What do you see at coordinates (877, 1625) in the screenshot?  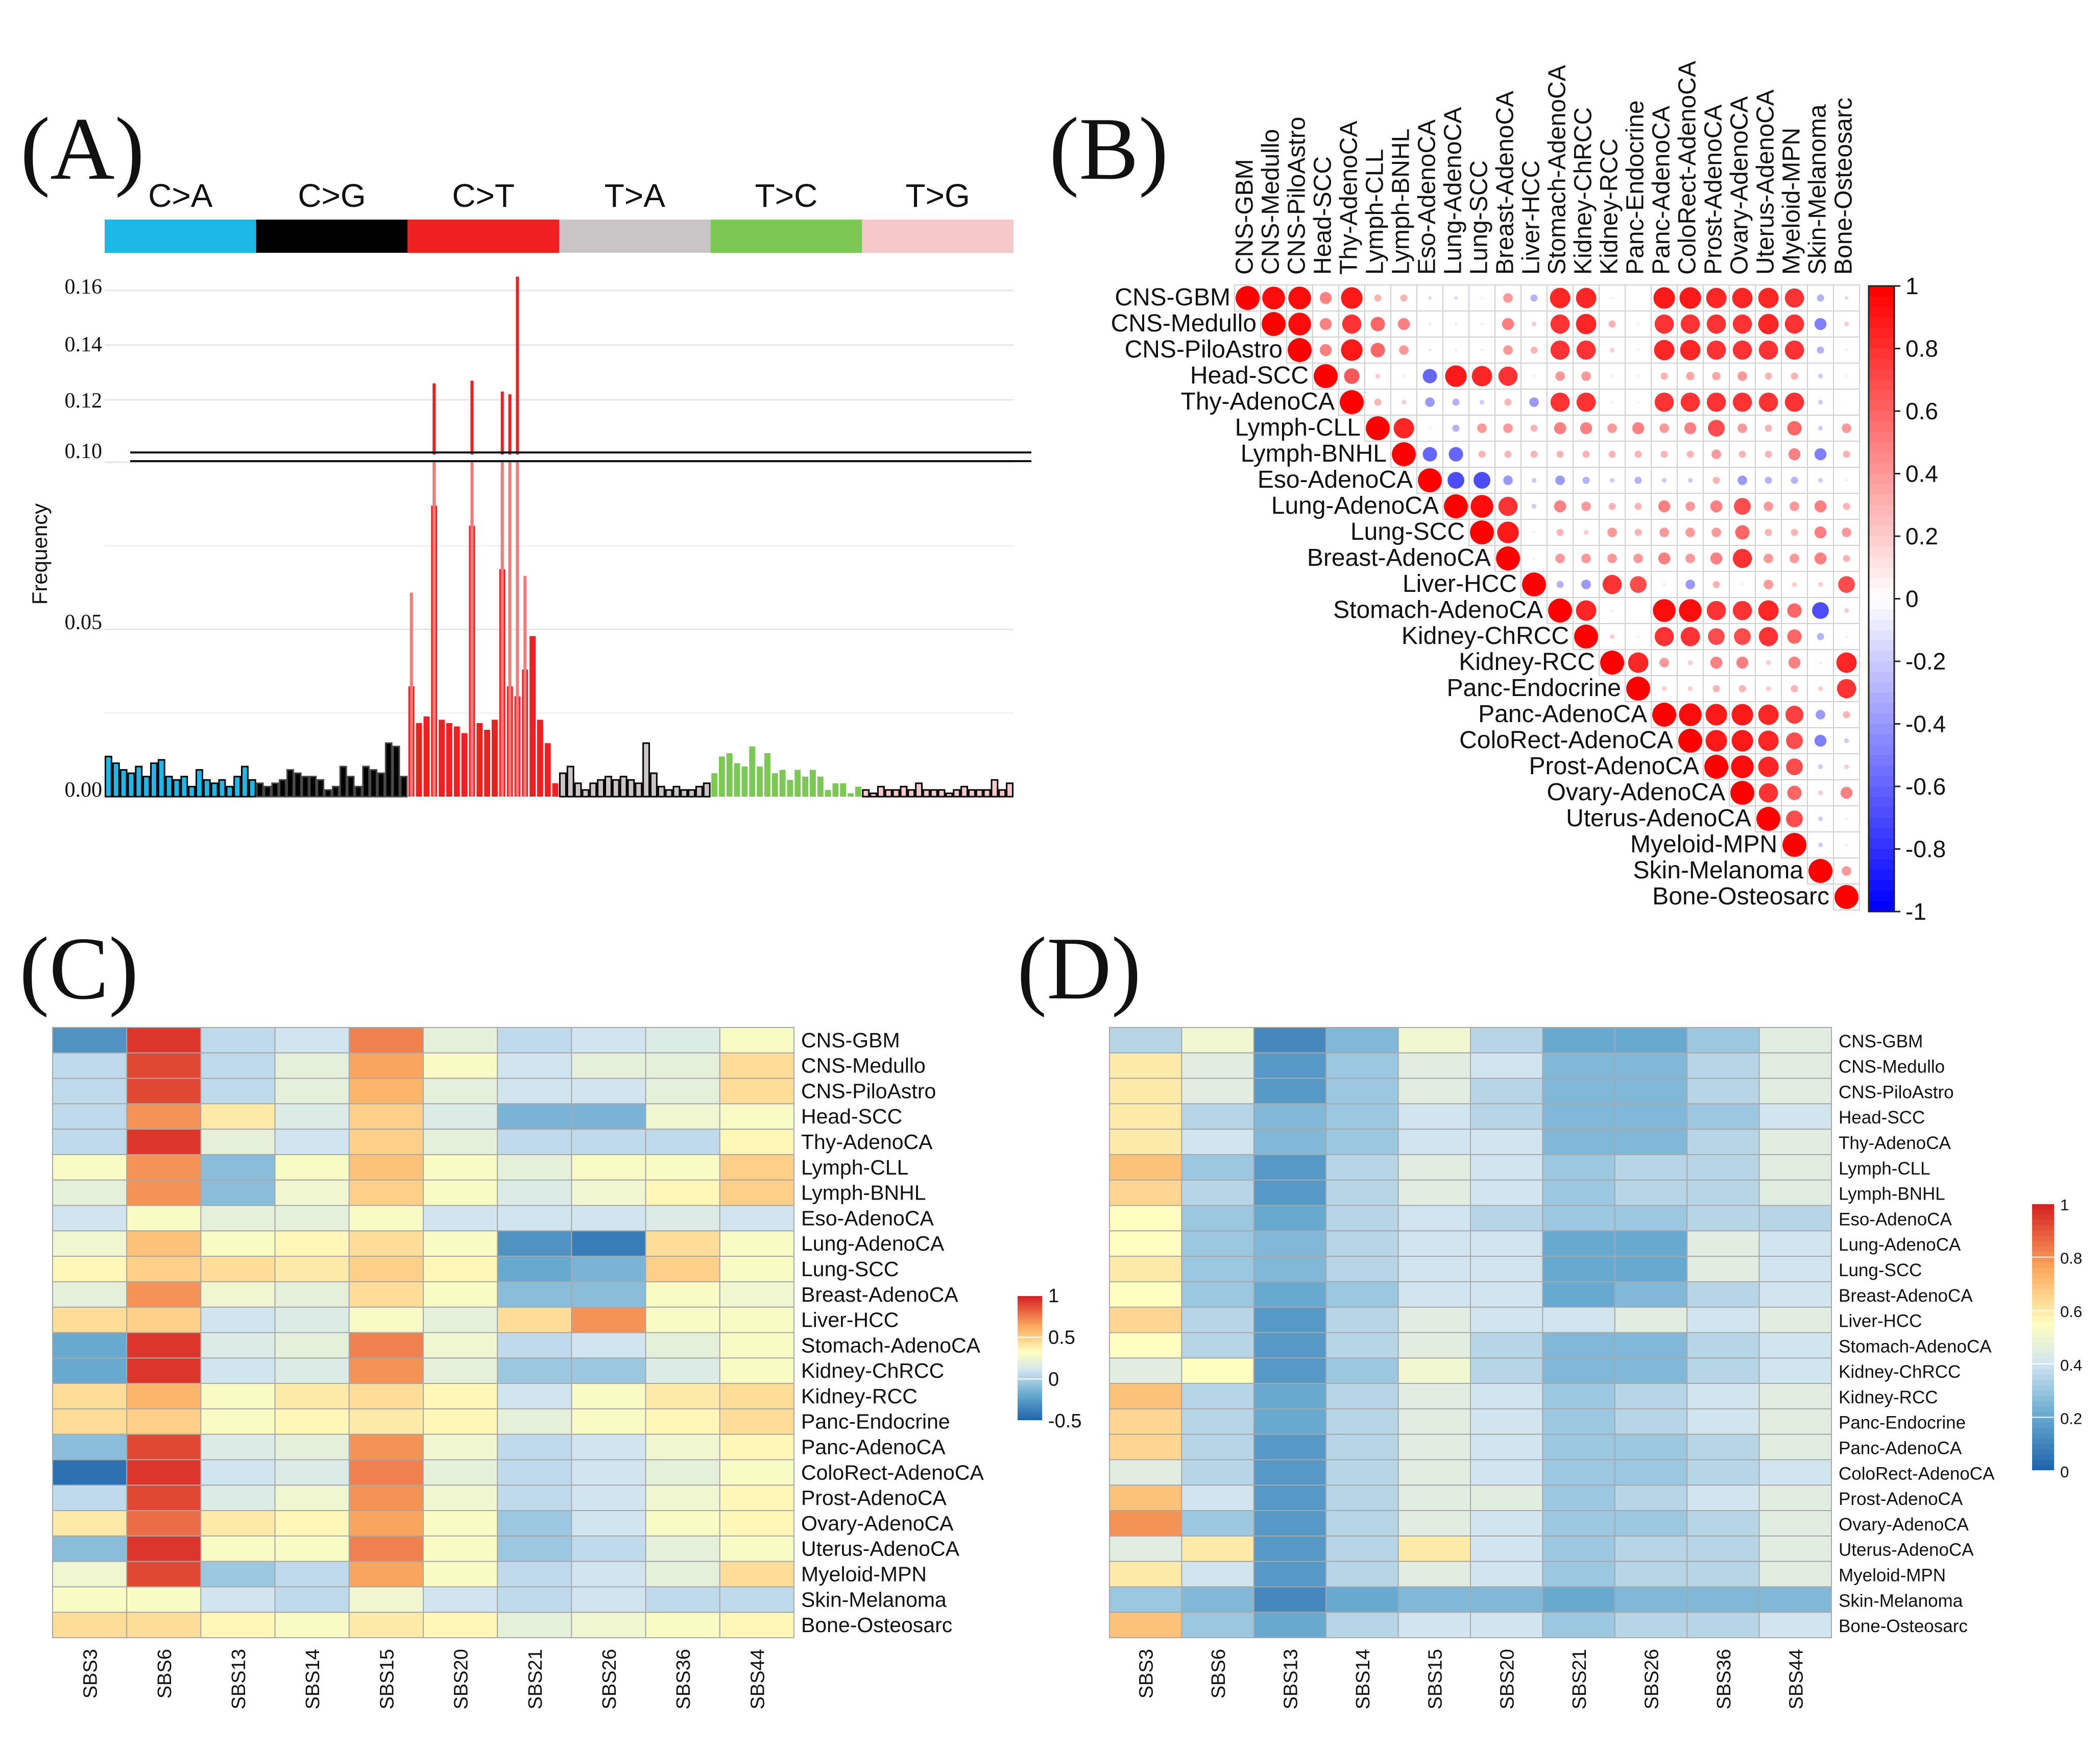 I see `row-label: Bone-Osteosarc` at bounding box center [877, 1625].